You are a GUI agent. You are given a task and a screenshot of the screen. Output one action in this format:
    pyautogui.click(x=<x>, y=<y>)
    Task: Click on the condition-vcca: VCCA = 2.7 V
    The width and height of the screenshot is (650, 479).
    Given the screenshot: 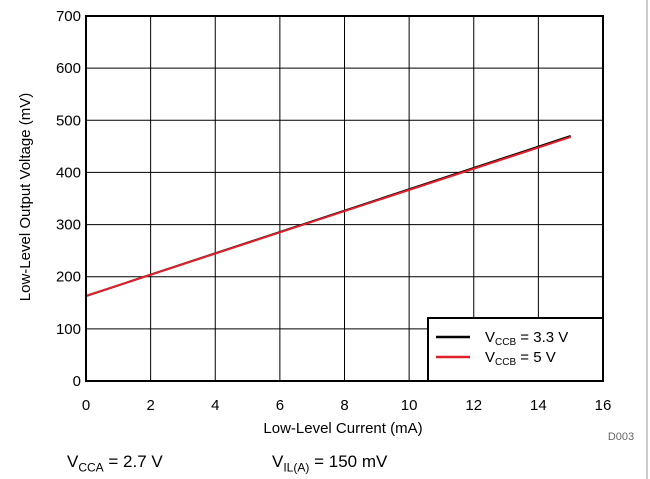 What is the action you would take?
    pyautogui.click(x=115, y=463)
    